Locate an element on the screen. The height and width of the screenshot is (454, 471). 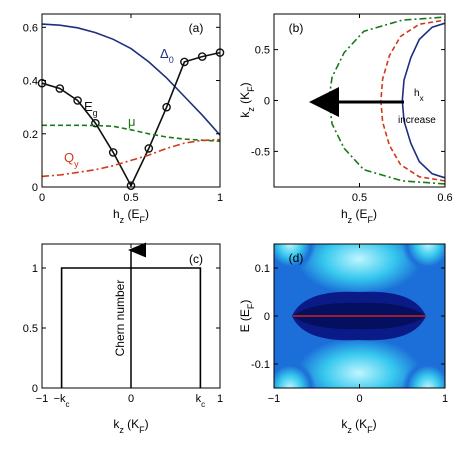
panel-c-ytick-label: 0 is located at coordinates (35, 389).